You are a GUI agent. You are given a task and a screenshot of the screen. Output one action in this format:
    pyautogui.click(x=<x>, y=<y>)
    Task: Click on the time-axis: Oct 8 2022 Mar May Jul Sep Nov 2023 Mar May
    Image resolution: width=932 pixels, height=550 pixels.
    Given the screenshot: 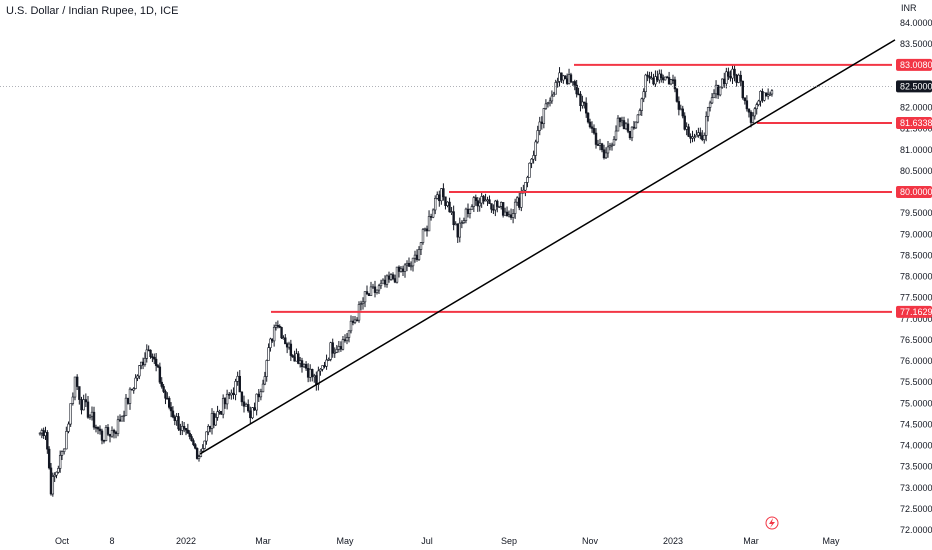 What is the action you would take?
    pyautogui.click(x=447, y=541)
    